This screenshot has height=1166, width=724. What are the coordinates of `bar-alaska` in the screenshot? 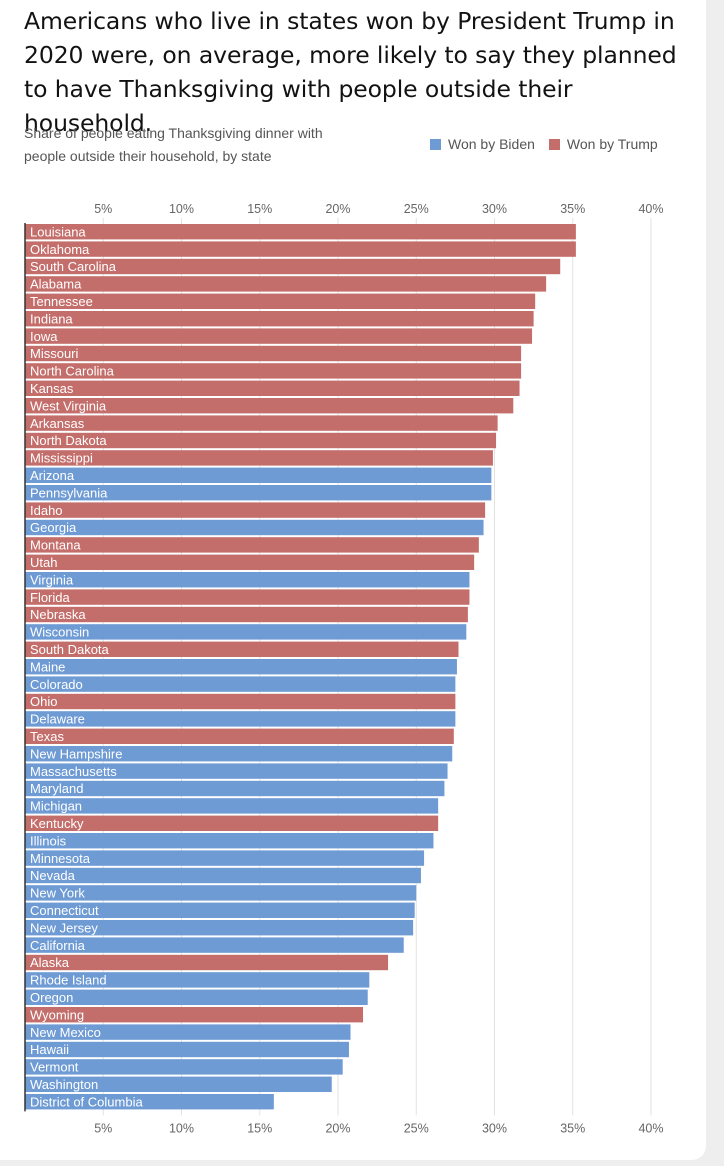 It's located at (207, 962).